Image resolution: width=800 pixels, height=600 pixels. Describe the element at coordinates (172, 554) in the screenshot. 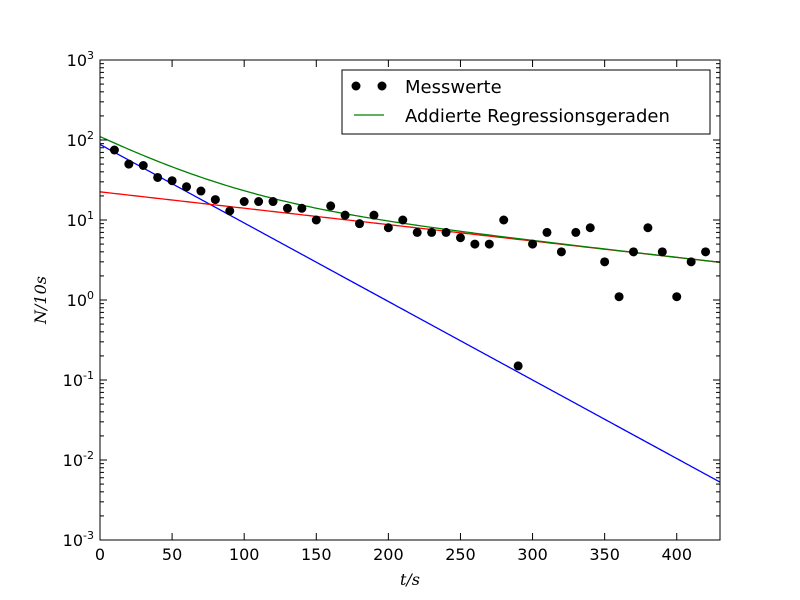

I see `x-tick-label: 50` at that location.